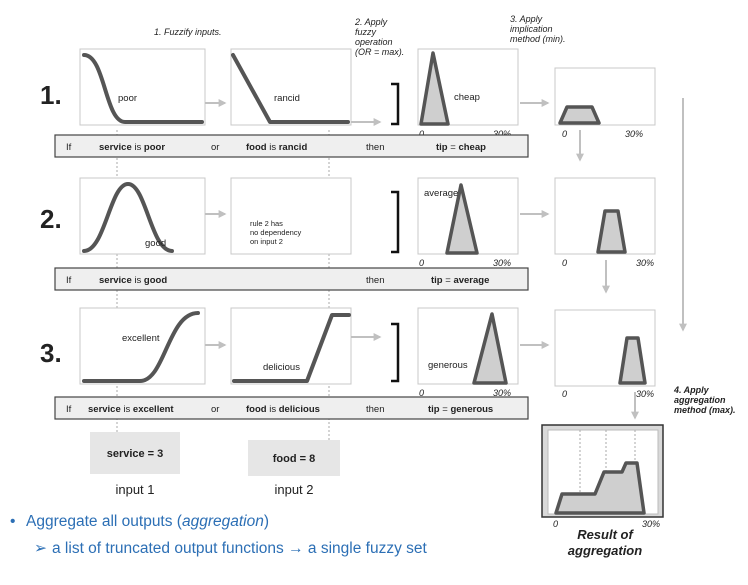  I want to click on result-caption-line1: Result of, so click(605, 534).